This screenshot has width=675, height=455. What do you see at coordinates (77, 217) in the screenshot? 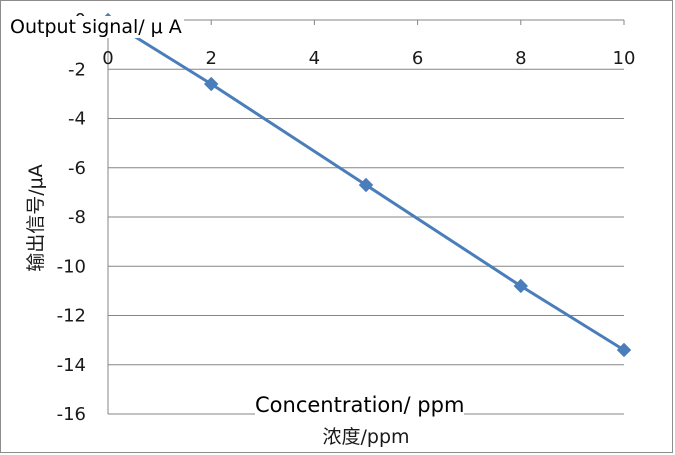
I see `y-tick-label: -8` at bounding box center [77, 217].